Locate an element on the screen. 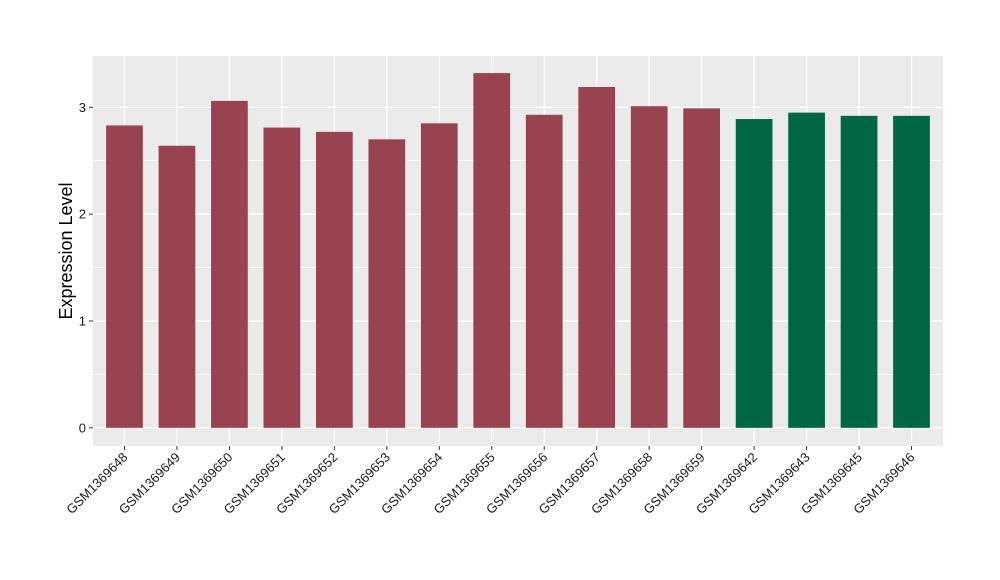 This screenshot has width=1000, height=580. bar-GSM1369657 is located at coordinates (597, 257).